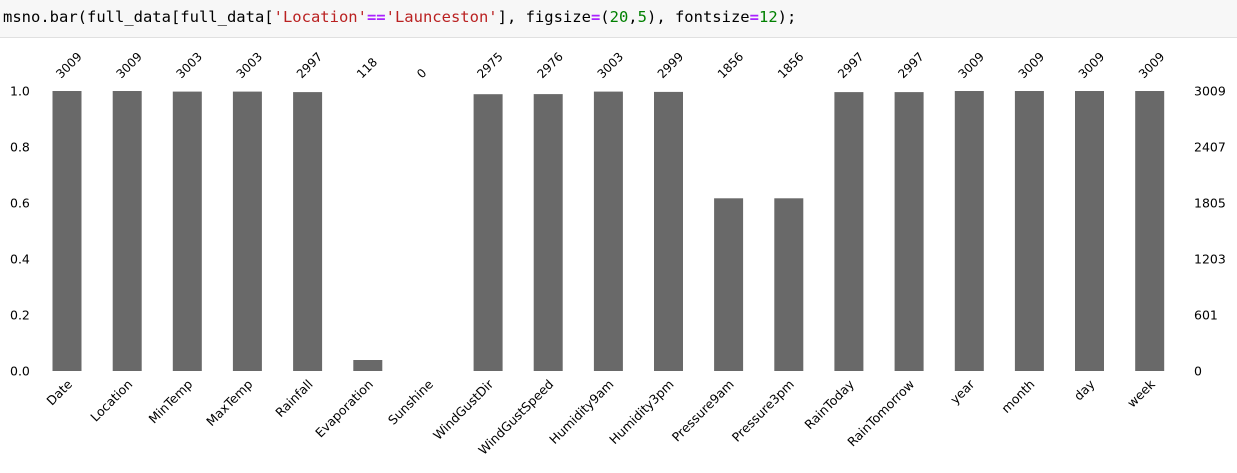 This screenshot has height=473, width=1237. Describe the element at coordinates (1017, 396) in the screenshot. I see `x-tick-label: month` at that location.